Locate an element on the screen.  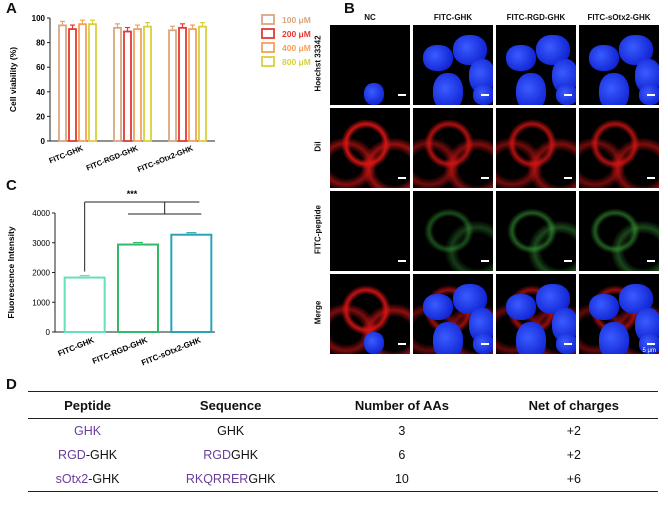
panel-label-b: B is located at coordinates (349, 8).